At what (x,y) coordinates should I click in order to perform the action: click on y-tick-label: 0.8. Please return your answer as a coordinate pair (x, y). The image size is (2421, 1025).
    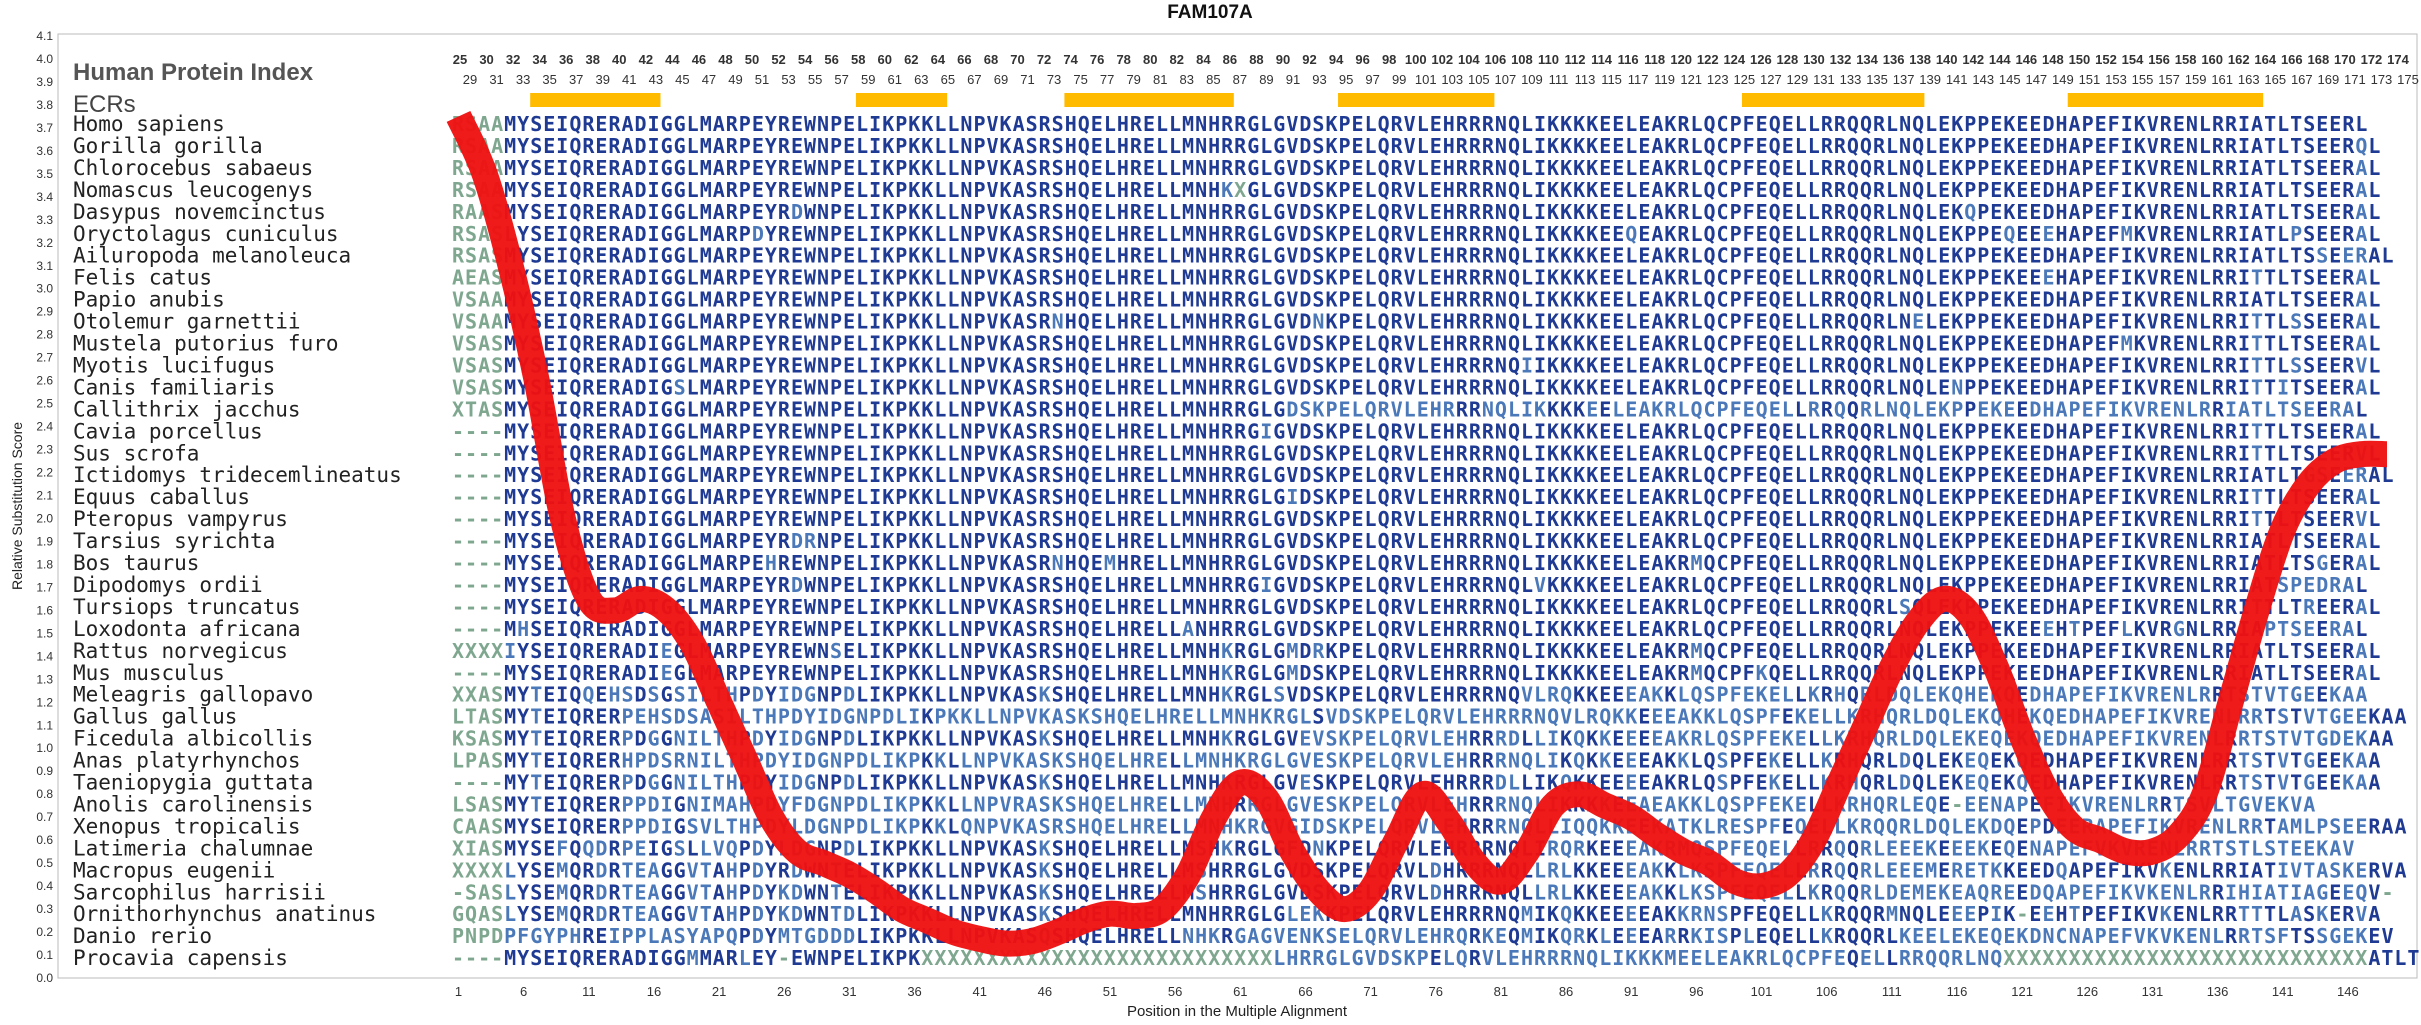
    Looking at the image, I should click on (44, 794).